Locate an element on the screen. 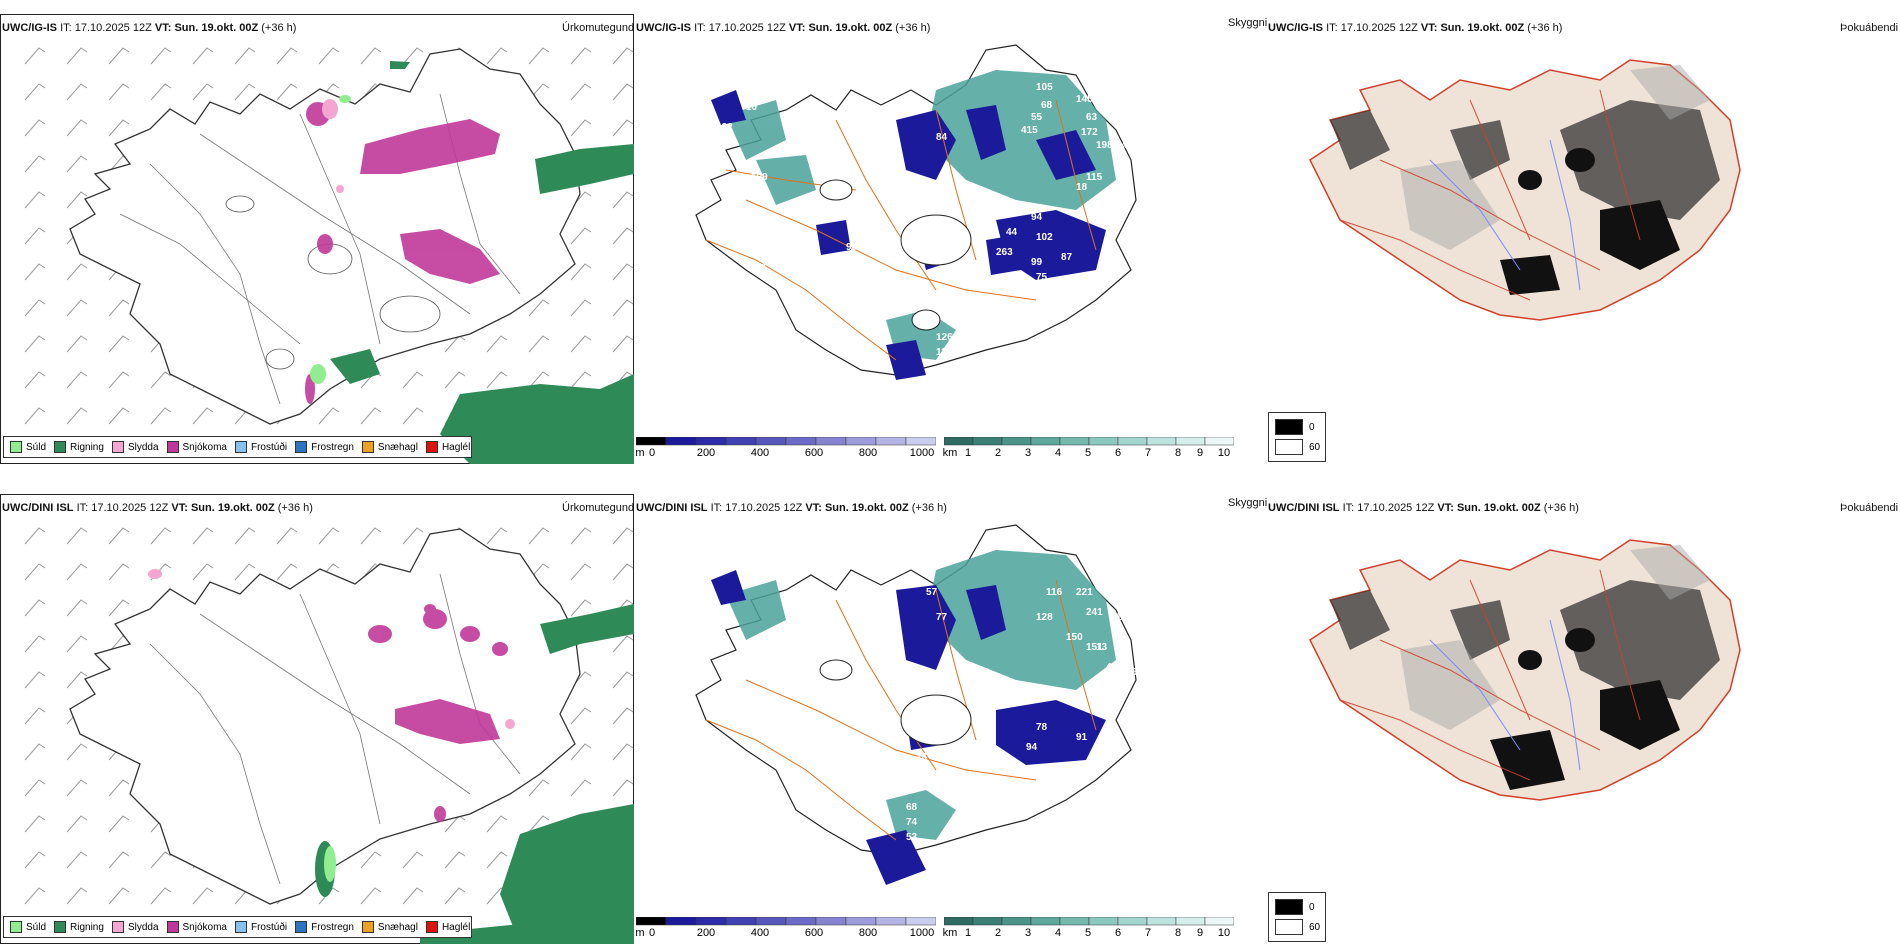 This screenshot has height=950, width=1900. cloud-base-label: 70 is located at coordinates (1102, 707).